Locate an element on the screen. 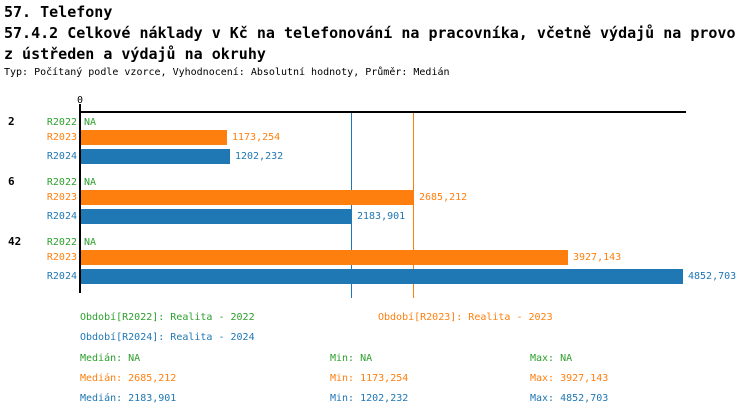  median-line-r2023 is located at coordinates (413, 205).